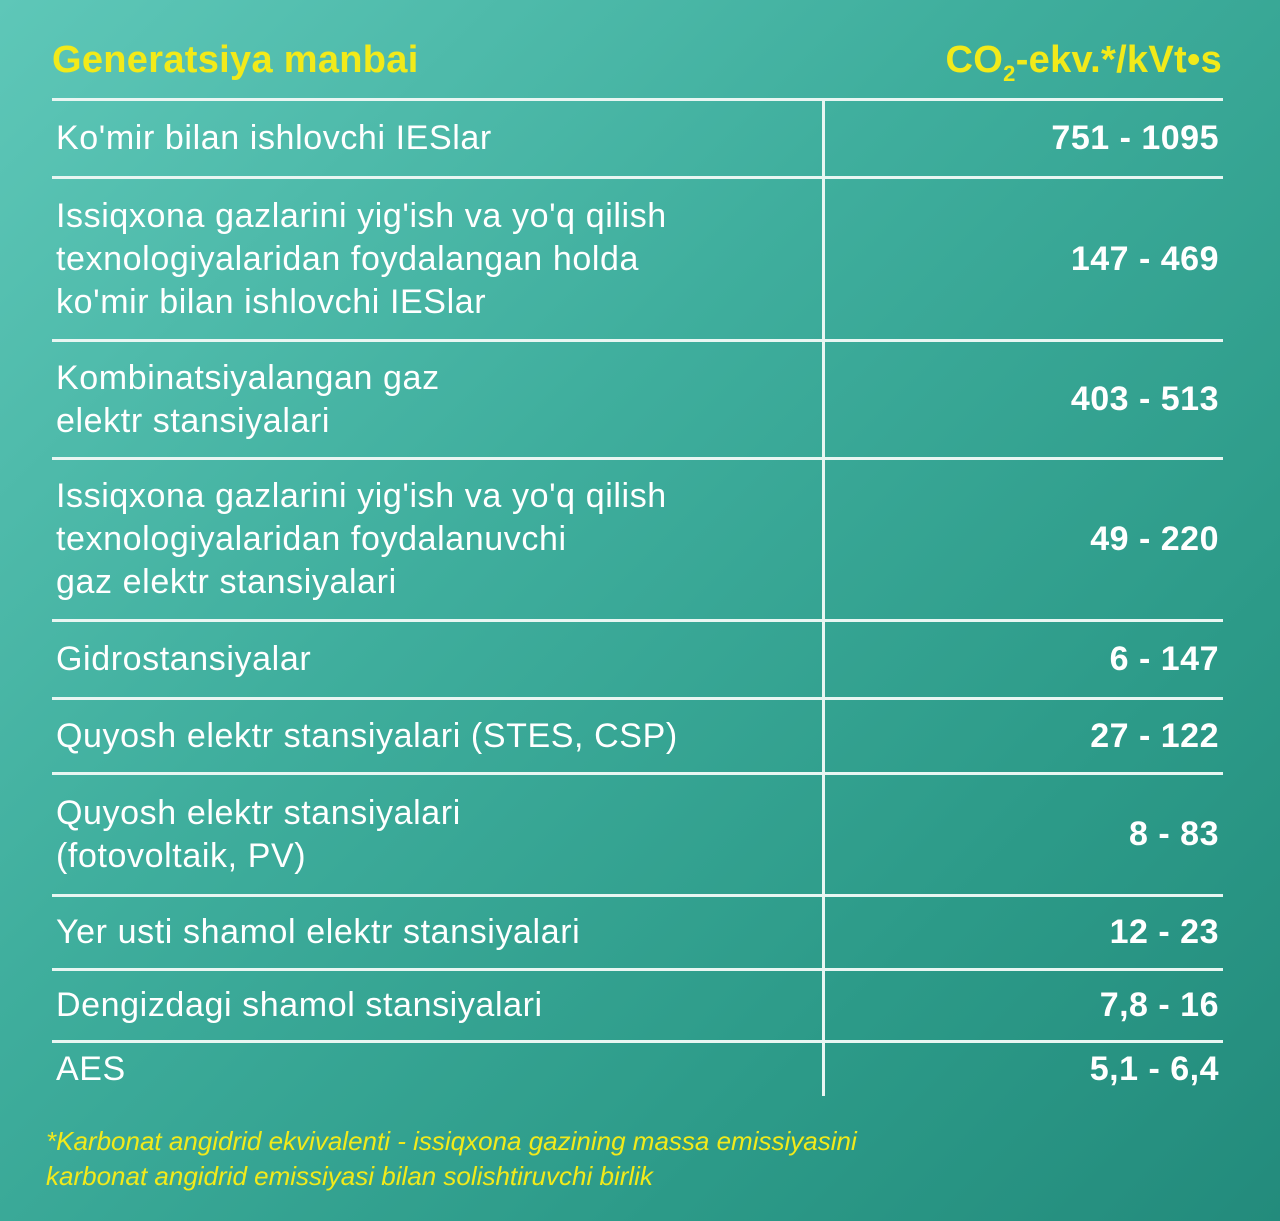 The width and height of the screenshot is (1280, 1221). I want to click on row-emission-value: 751 - 1095, so click(1135, 138).